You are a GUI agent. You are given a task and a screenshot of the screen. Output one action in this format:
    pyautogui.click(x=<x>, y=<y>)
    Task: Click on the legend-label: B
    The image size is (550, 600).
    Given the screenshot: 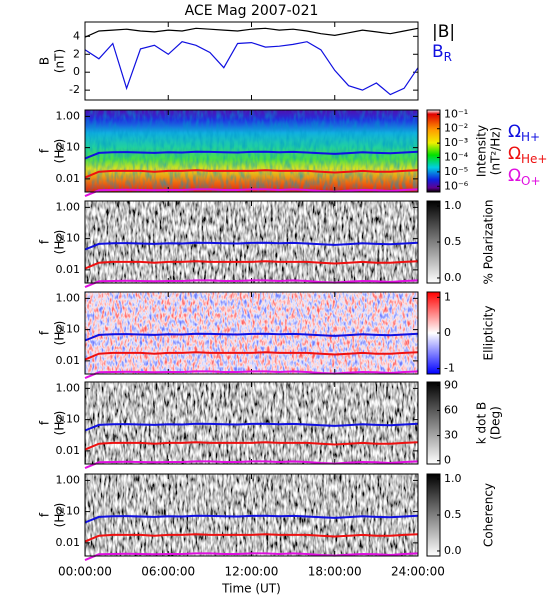 What is the action you would take?
    pyautogui.click(x=438, y=52)
    